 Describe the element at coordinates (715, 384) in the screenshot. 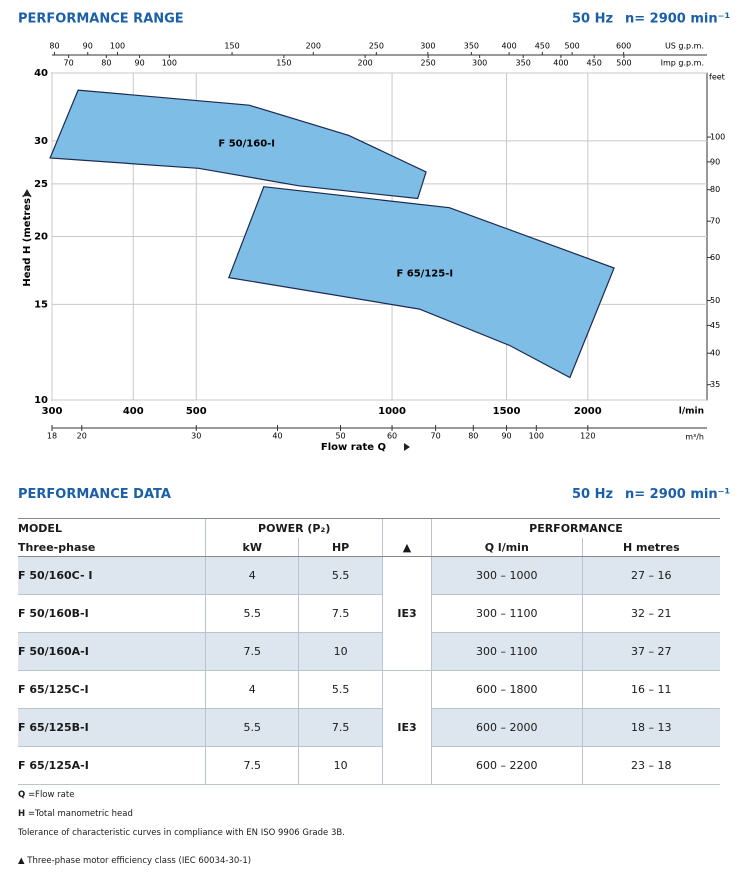

I see `tick-label: 35` at that location.